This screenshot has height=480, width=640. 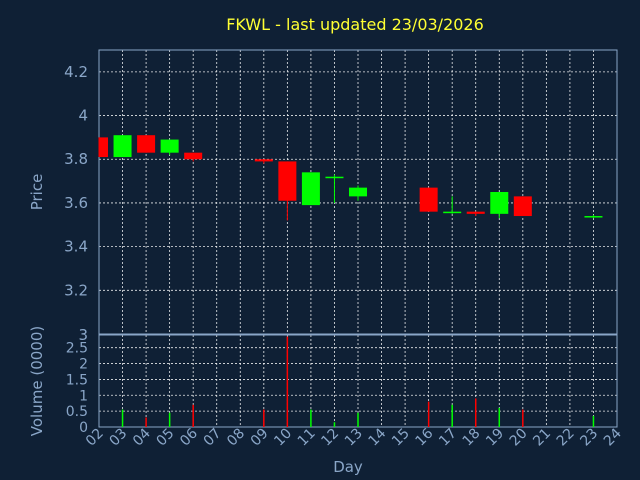 I want to click on day-tick-label: 13, so click(x=354, y=438).